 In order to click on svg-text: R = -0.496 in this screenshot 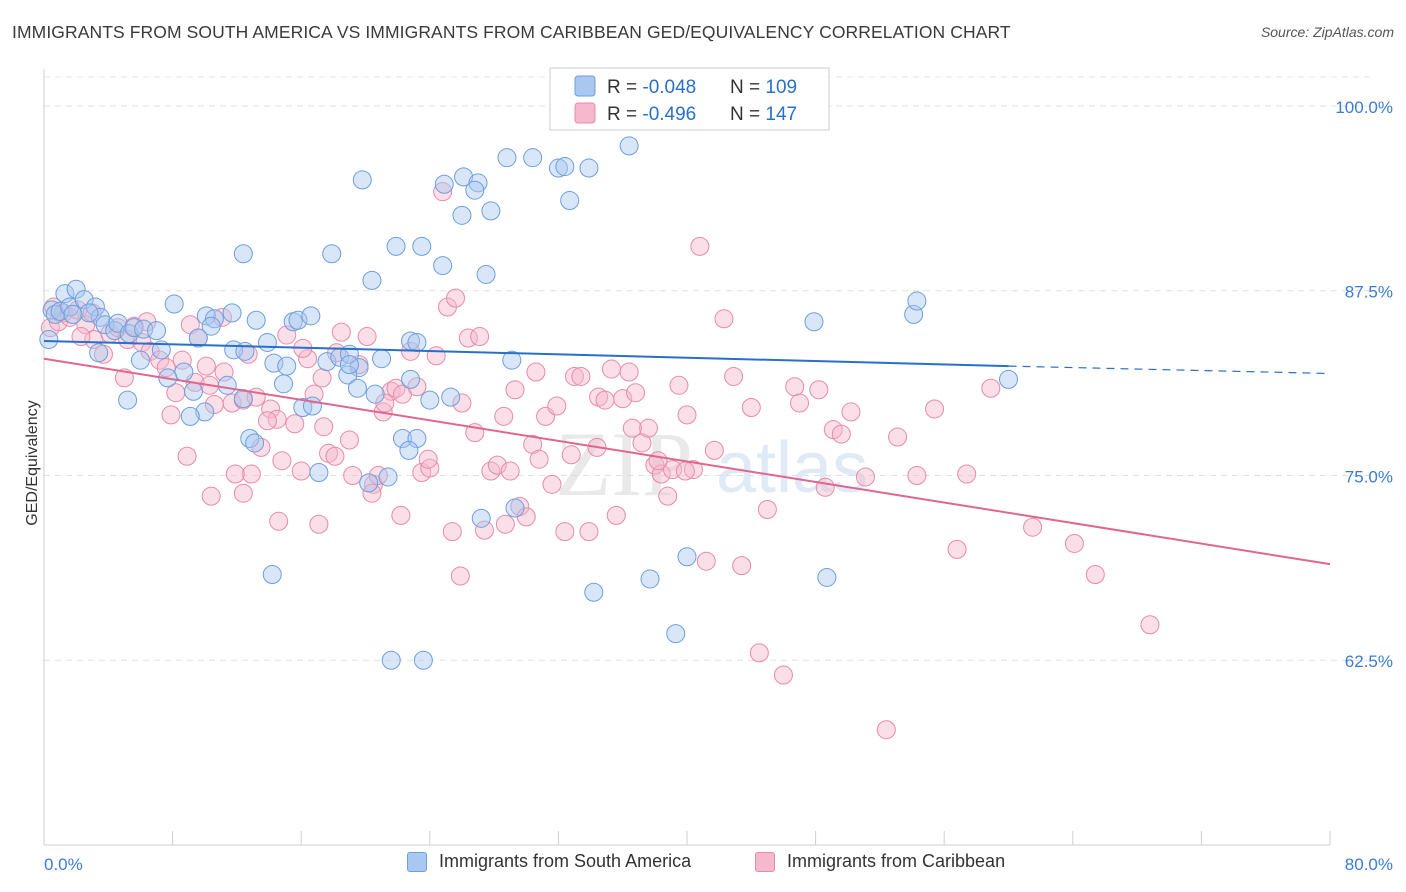, I will do `click(651, 114)`.